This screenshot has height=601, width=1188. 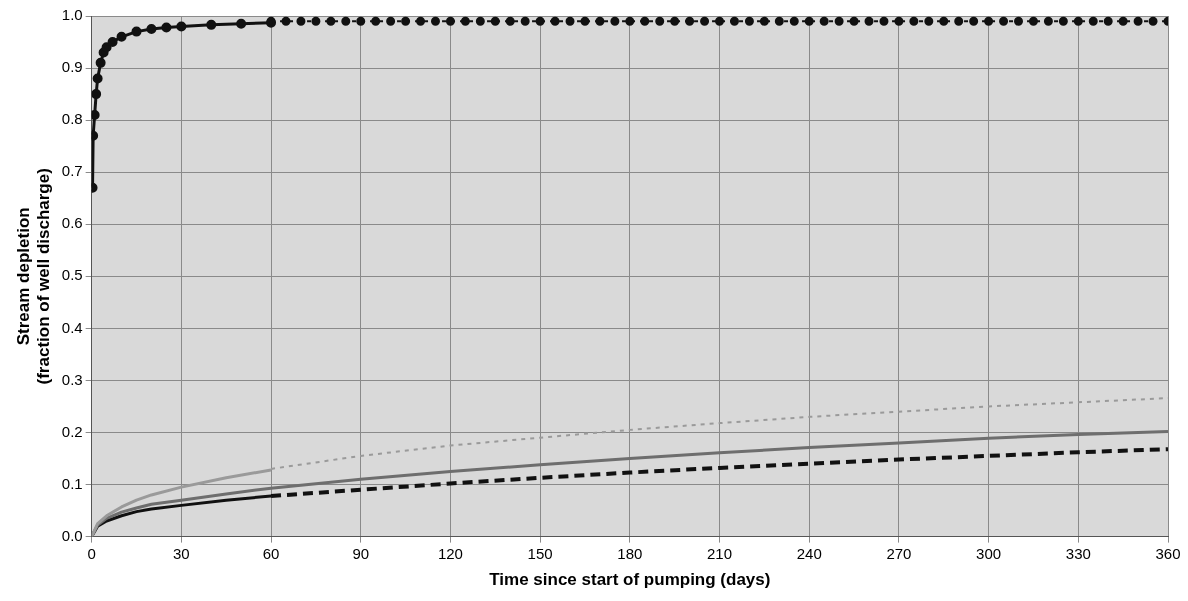 I want to click on x-tick-label: 240, so click(x=809, y=553).